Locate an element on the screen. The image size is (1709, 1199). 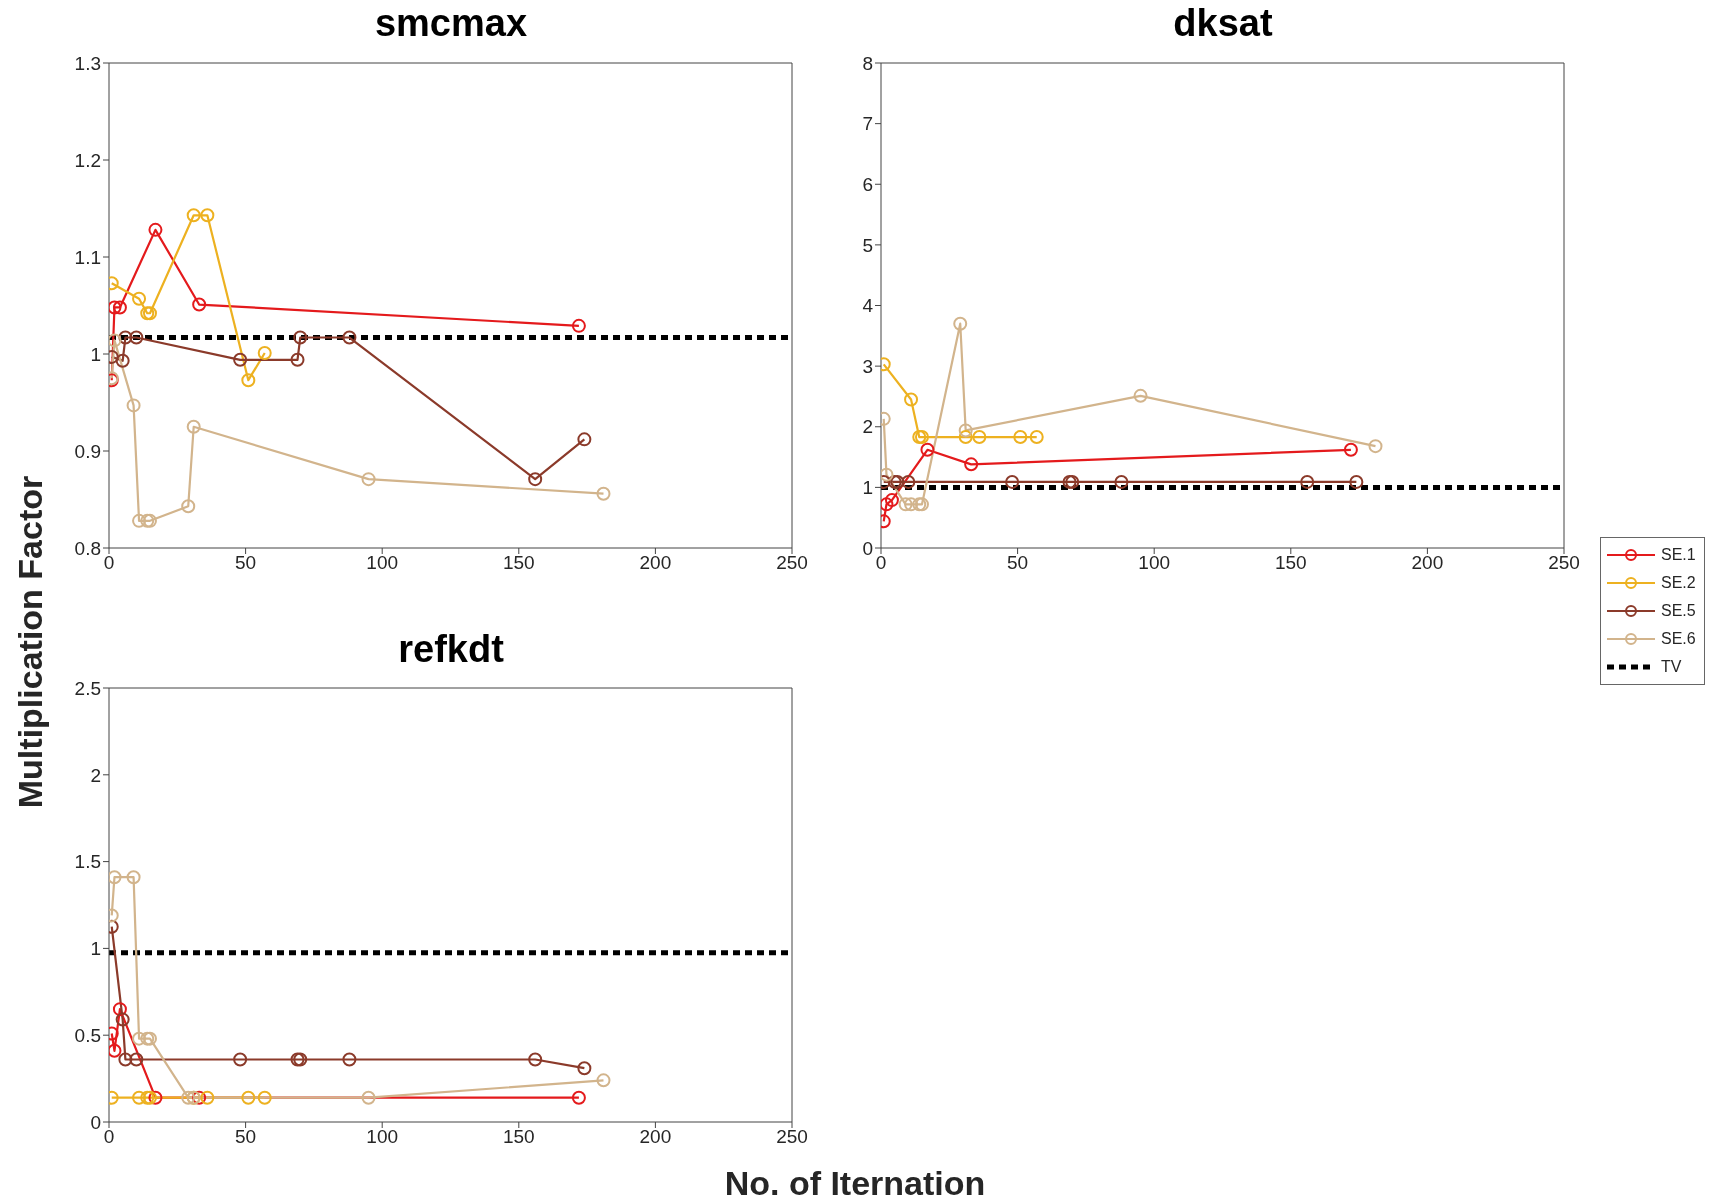
chart-title: dksat is located at coordinates (1223, 23).